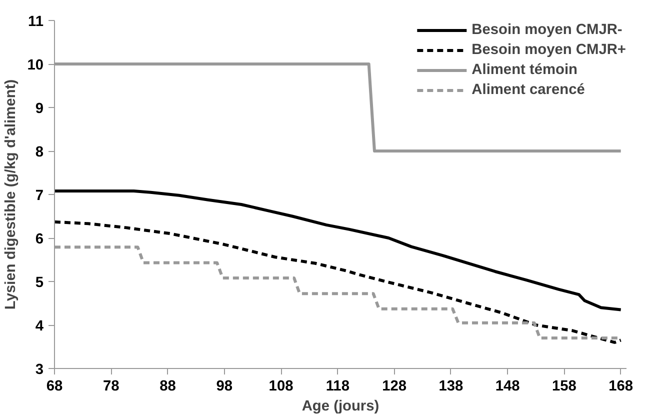 The width and height of the screenshot is (646, 417). I want to click on legend-label: Besoin moyen CMJR-, so click(547, 30).